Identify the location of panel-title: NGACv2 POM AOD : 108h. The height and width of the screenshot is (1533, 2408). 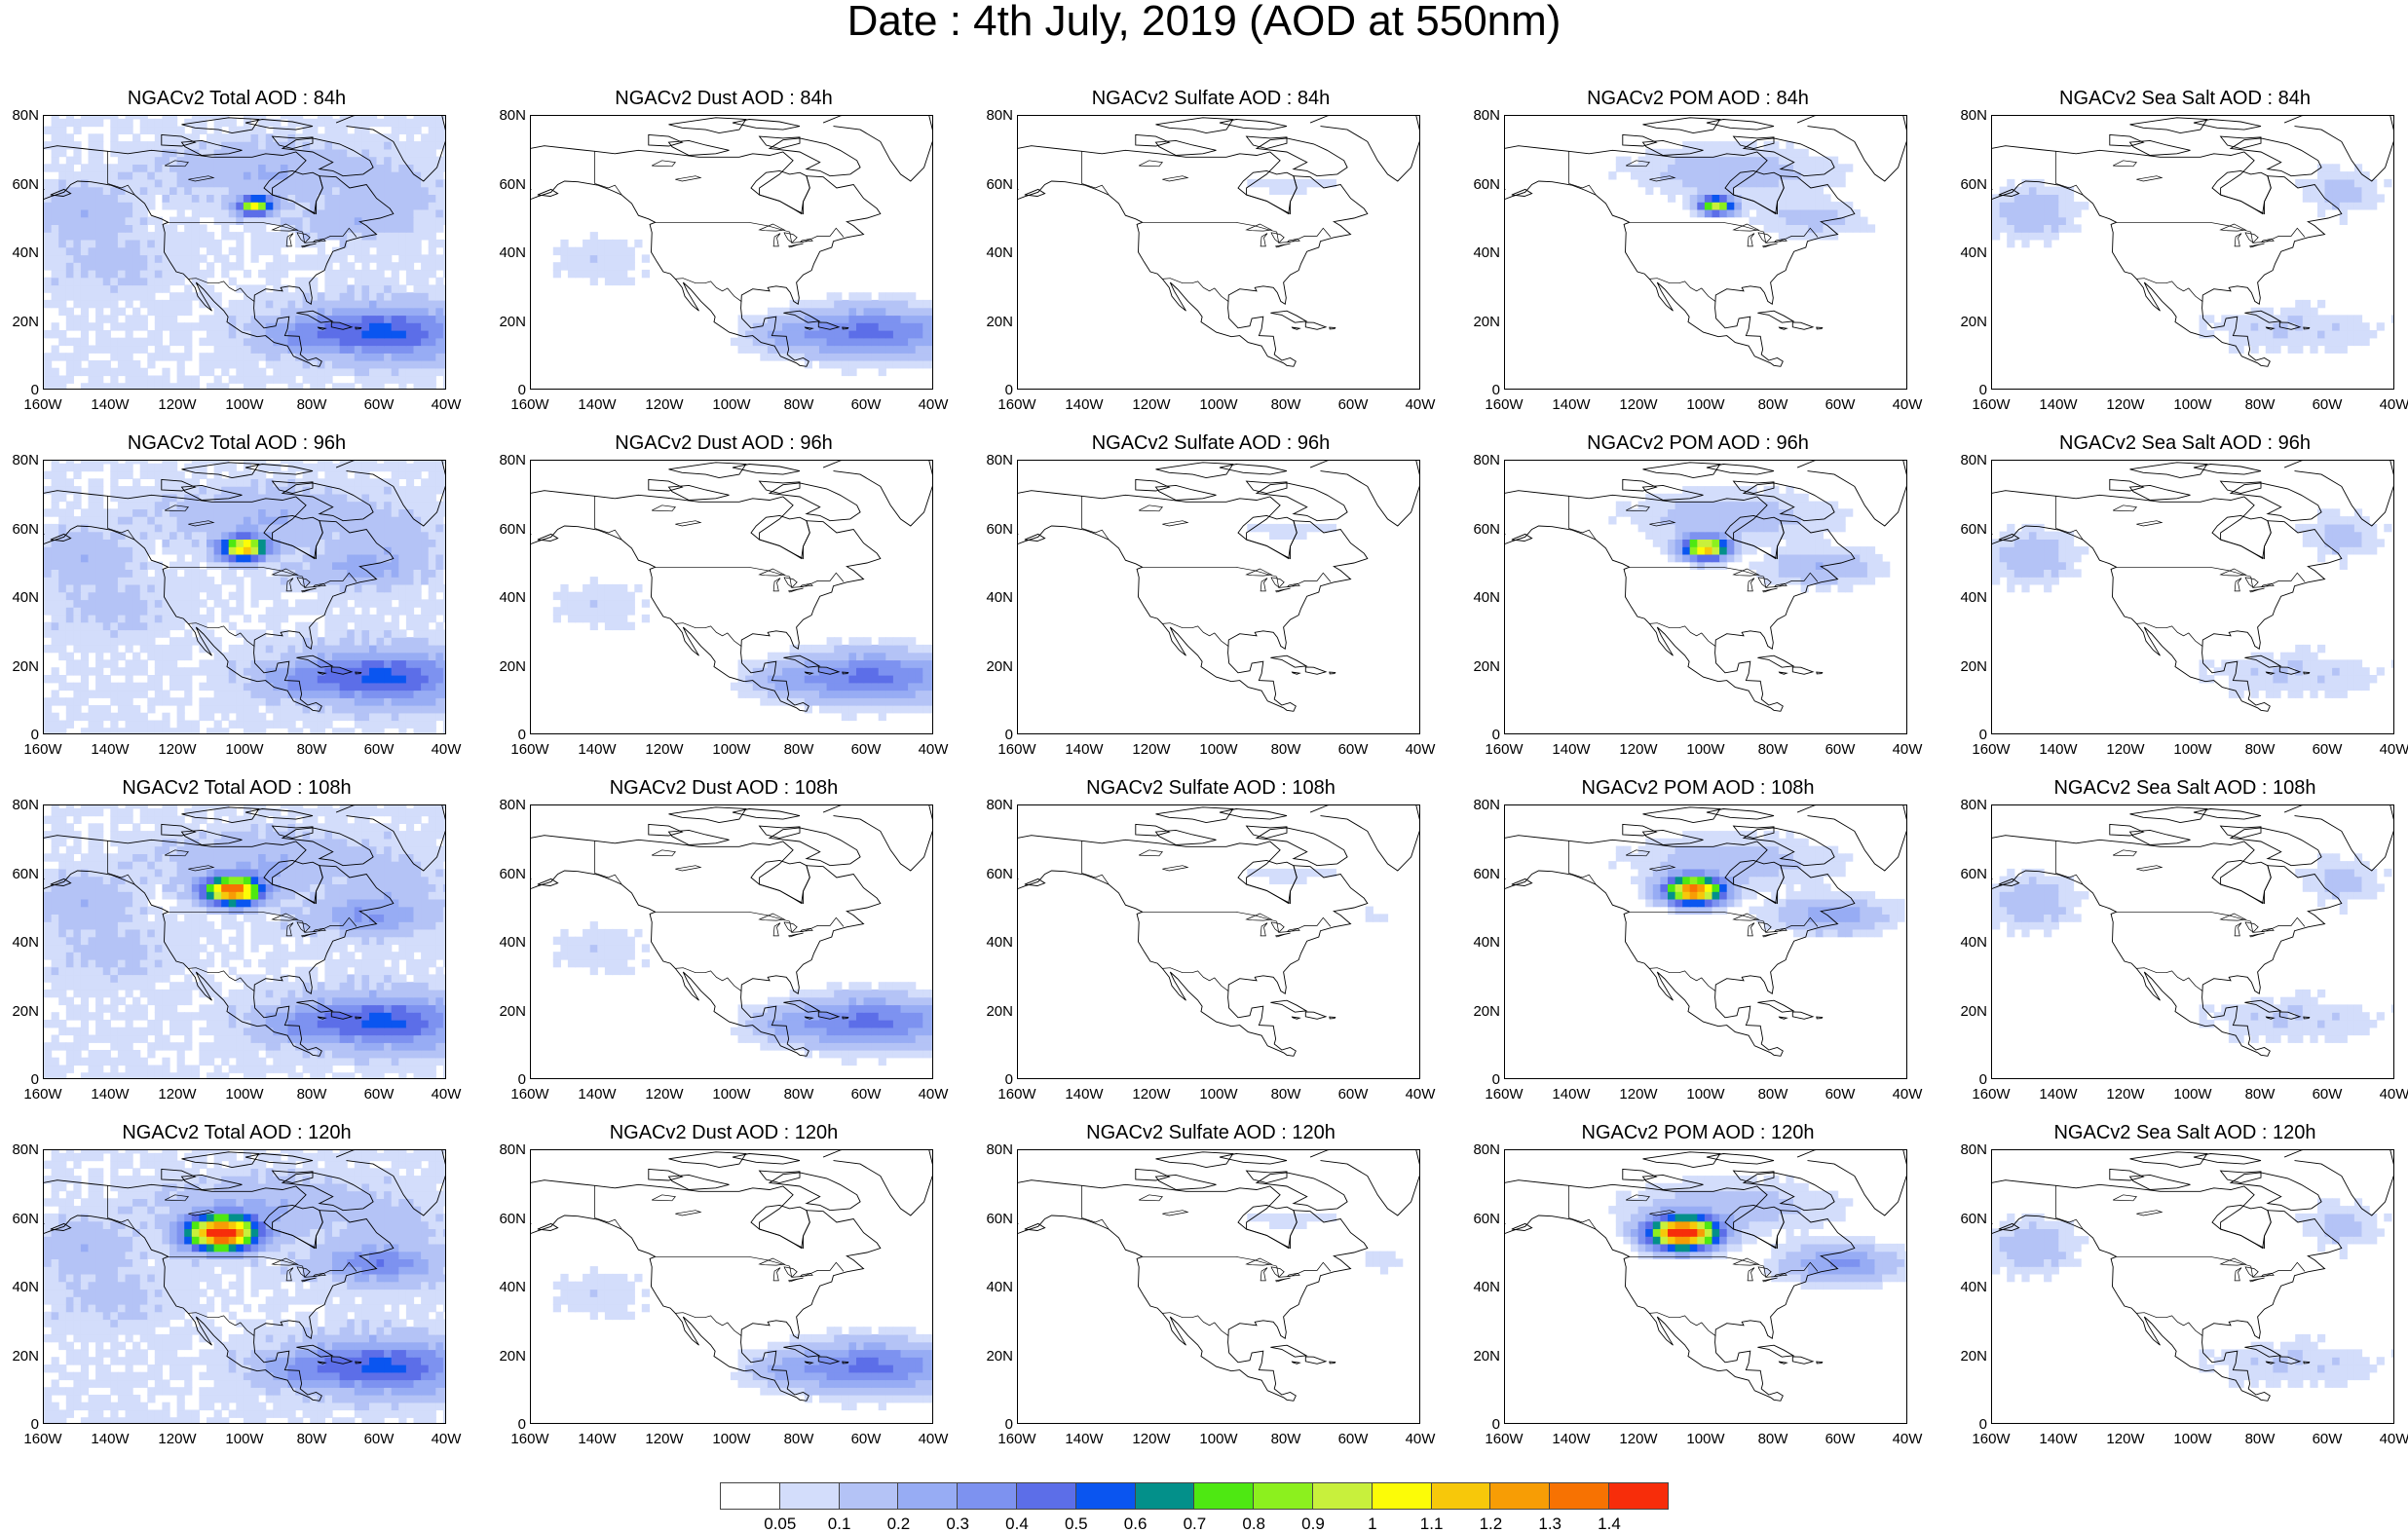
(1697, 788).